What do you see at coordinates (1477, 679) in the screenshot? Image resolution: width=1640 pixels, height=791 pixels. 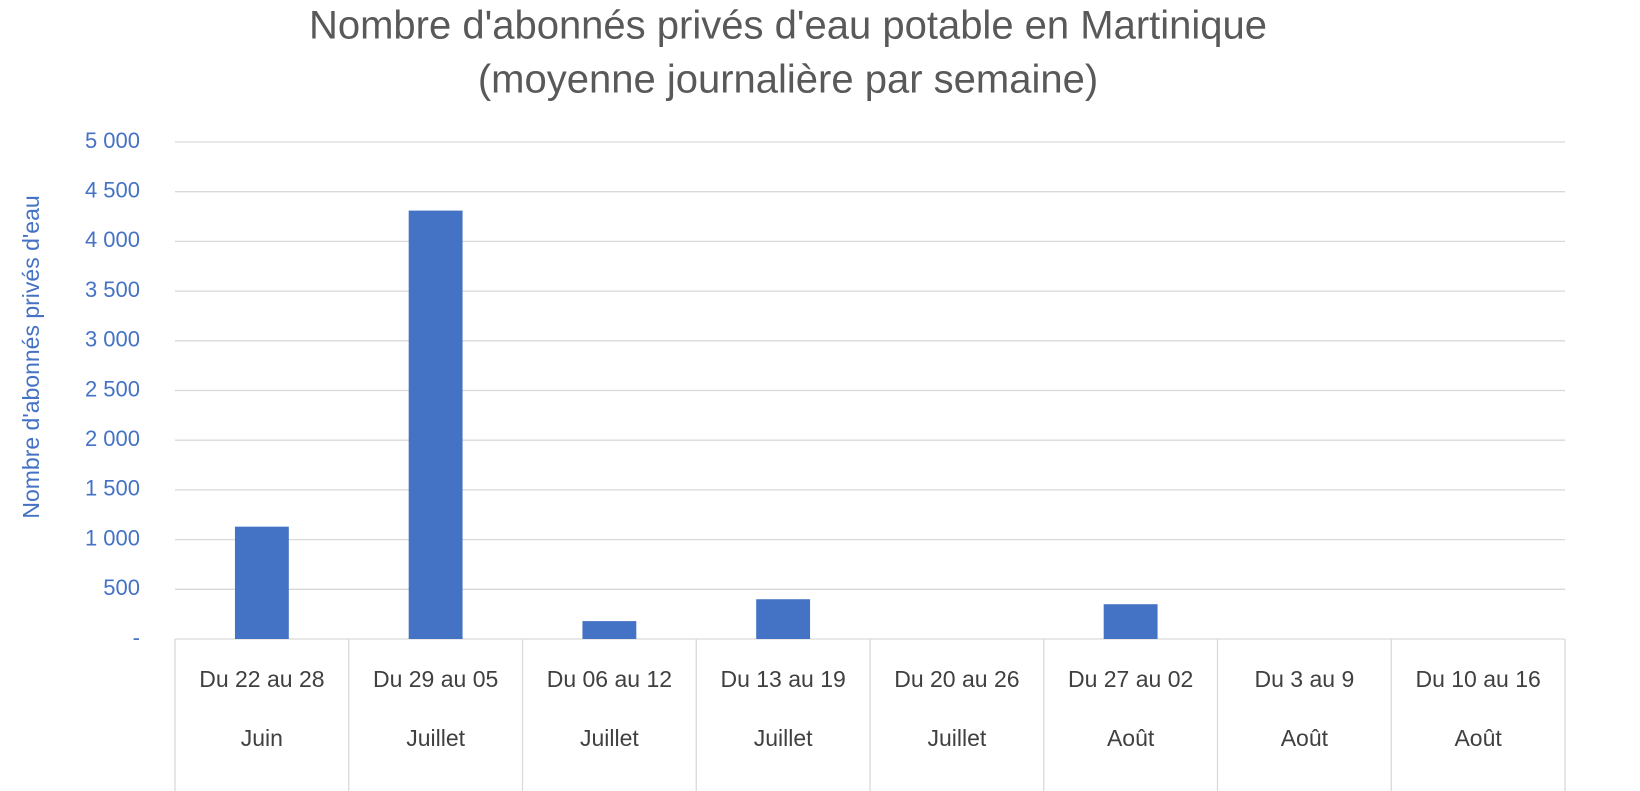 I see `x-tick-label: Du 10 au 16` at bounding box center [1477, 679].